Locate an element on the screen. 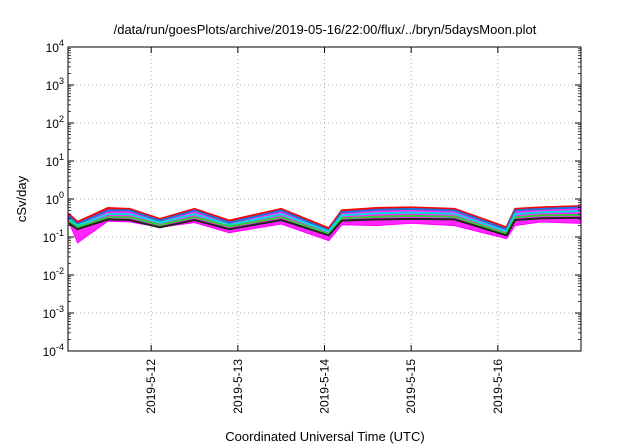 The height and width of the screenshot is (448, 640). y-tick-label: 10¹ is located at coordinates (55, 160).